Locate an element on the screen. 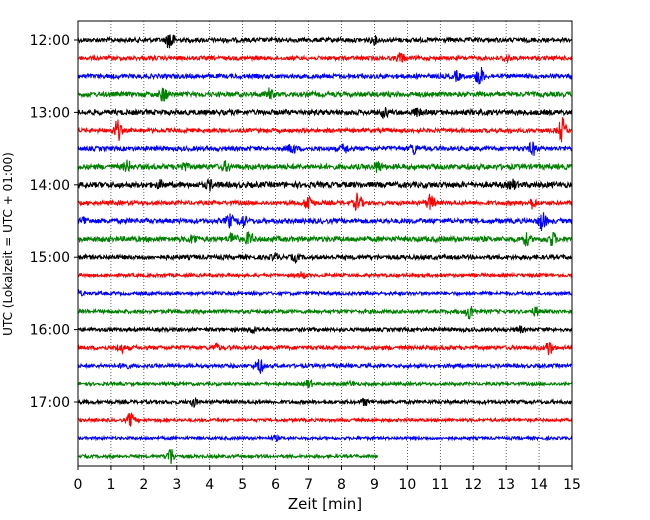 The height and width of the screenshot is (520, 650). x-tick-label: 7 is located at coordinates (308, 485).